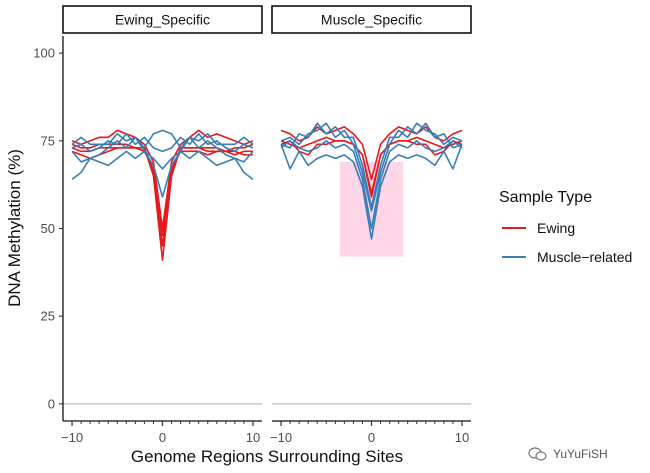  What do you see at coordinates (267, 456) in the screenshot?
I see `x-axis-title: Genome Regions Surrounding Sites` at bounding box center [267, 456].